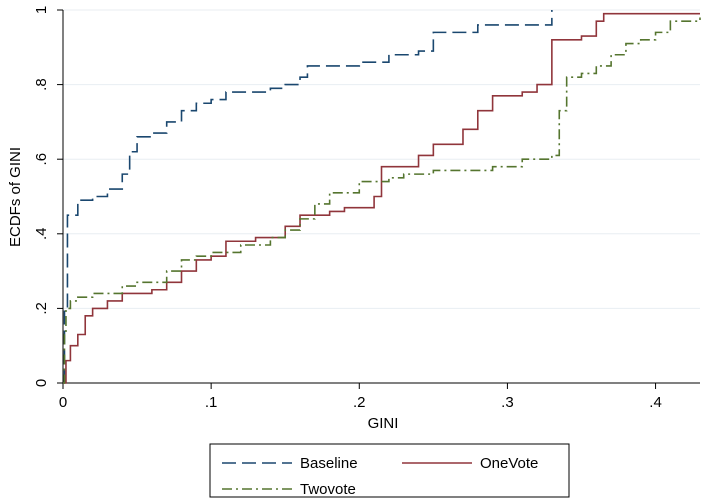  I want to click on y-tick-label: 0, so click(41, 383).